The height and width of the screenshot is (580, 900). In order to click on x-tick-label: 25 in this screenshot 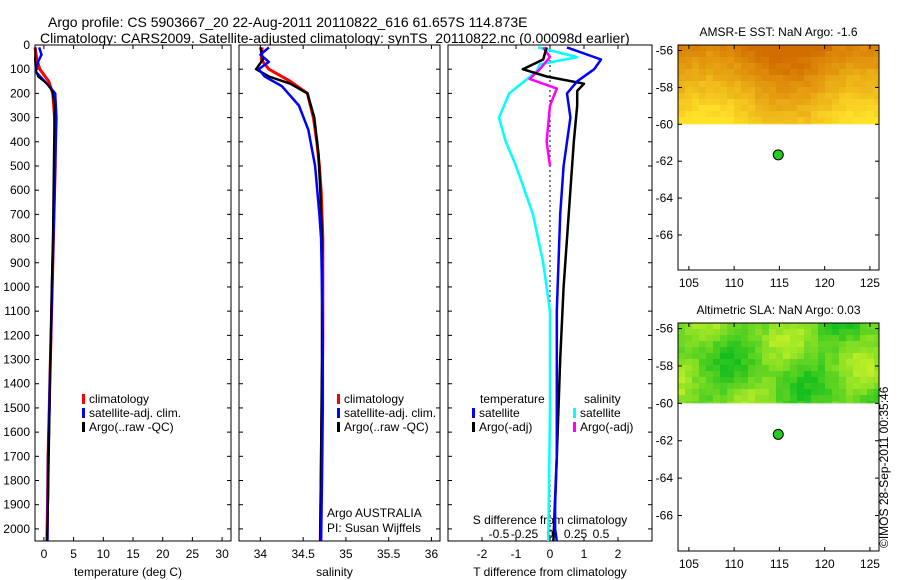, I will do `click(193, 554)`.